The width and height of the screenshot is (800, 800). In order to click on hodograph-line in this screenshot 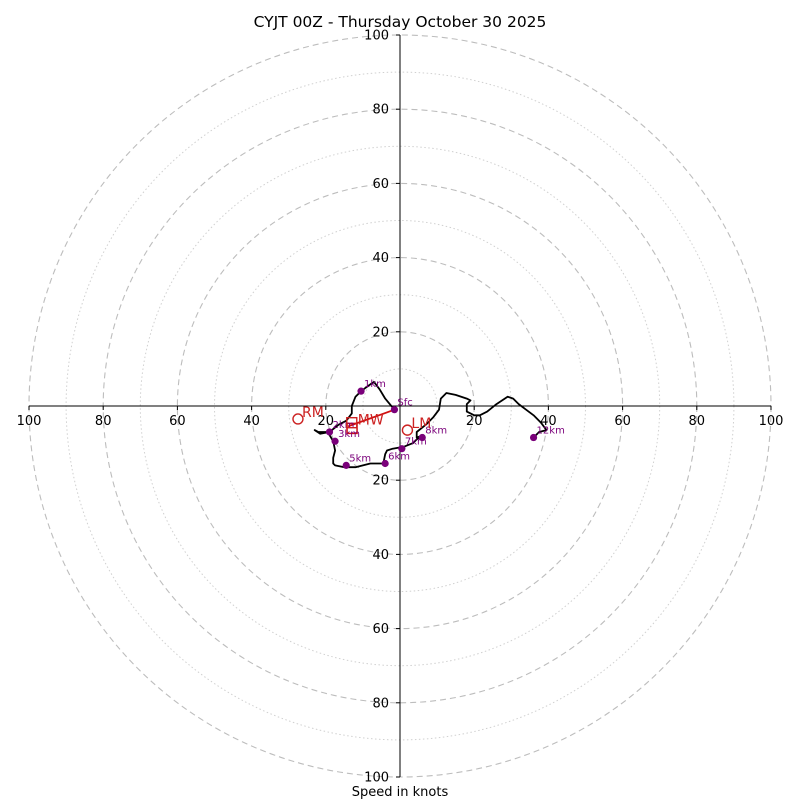, I will do `click(430, 424)`.